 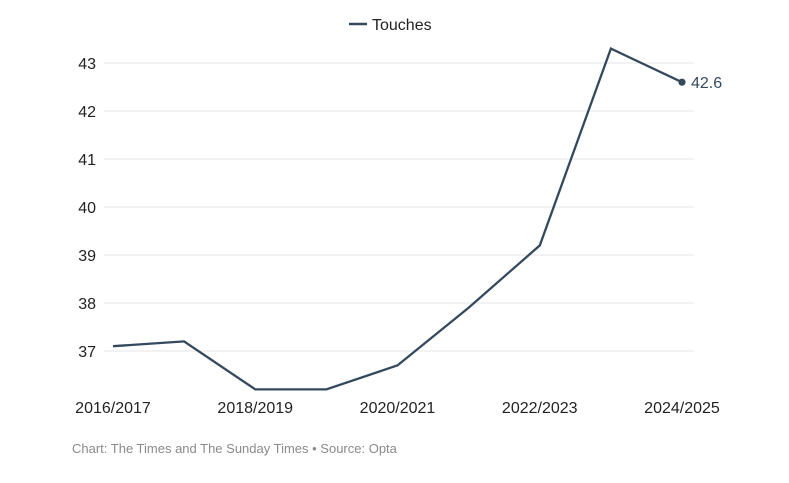 I want to click on legend-label-touches: Touches, so click(x=402, y=25).